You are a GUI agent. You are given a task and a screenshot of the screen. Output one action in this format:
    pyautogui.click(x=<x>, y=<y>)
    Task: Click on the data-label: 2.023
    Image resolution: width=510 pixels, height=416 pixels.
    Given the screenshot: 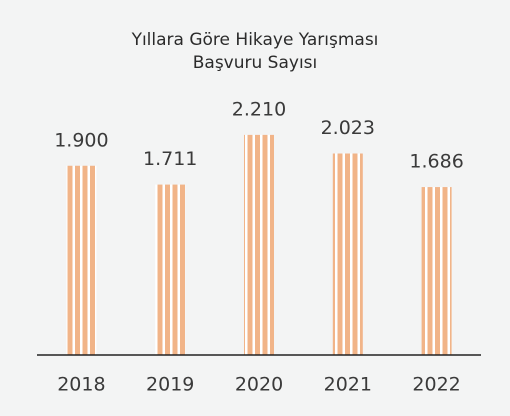 What is the action you would take?
    pyautogui.click(x=348, y=128)
    